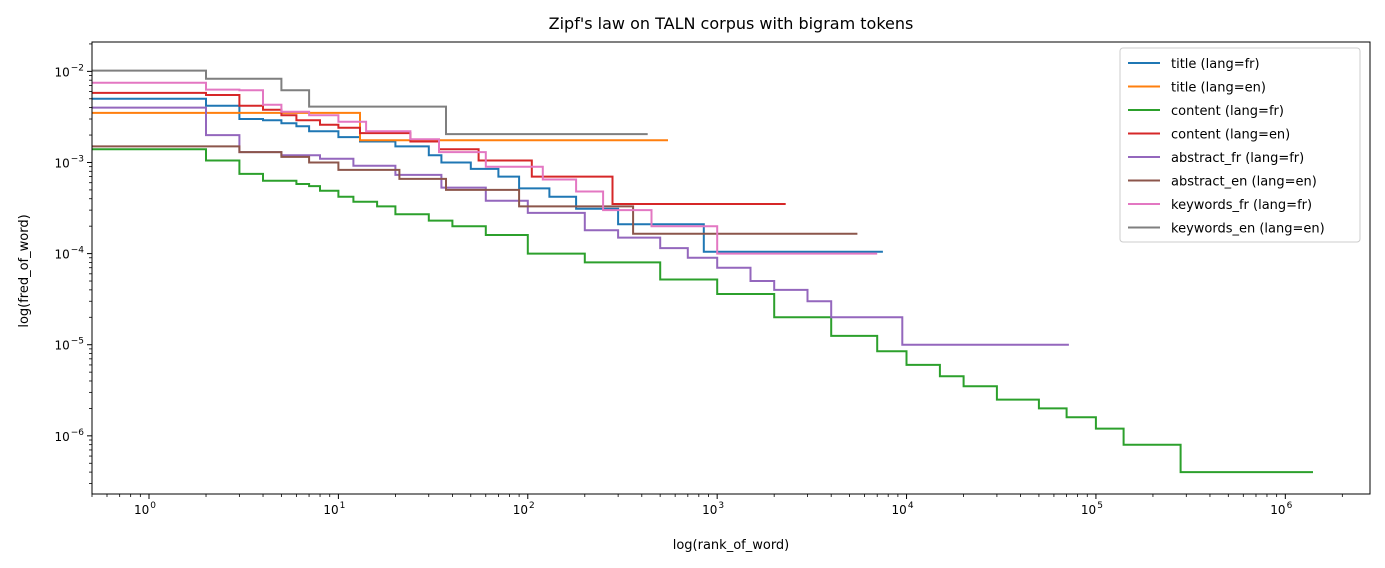 This screenshot has width=1385, height=568. Describe the element at coordinates (1227, 111) in the screenshot. I see `legend-label: content (lang=fr)` at that location.